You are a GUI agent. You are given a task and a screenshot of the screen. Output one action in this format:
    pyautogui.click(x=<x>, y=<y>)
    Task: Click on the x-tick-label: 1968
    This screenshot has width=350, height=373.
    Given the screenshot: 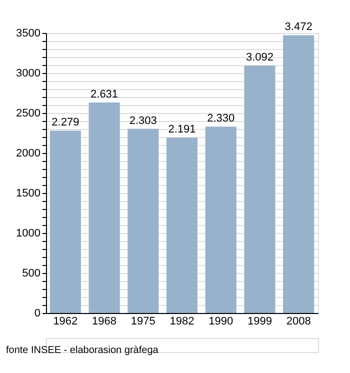 What is the action you would take?
    pyautogui.click(x=104, y=322)
    